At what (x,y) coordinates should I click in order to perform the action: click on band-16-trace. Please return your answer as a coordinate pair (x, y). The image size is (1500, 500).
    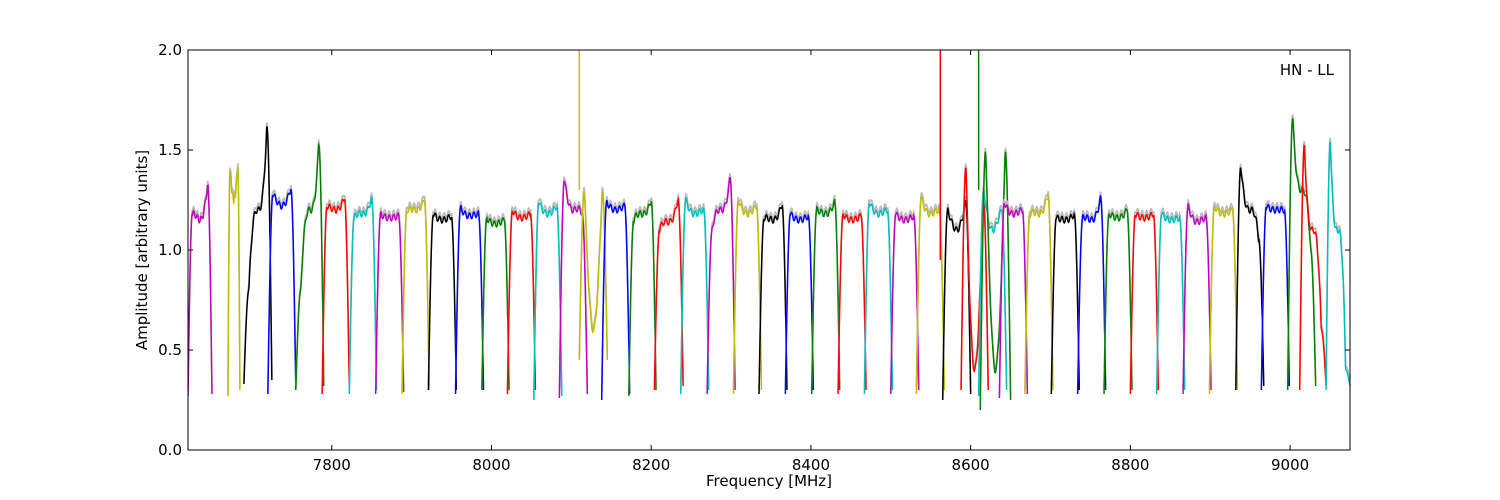
    Looking at the image, I should click on (615, 300).